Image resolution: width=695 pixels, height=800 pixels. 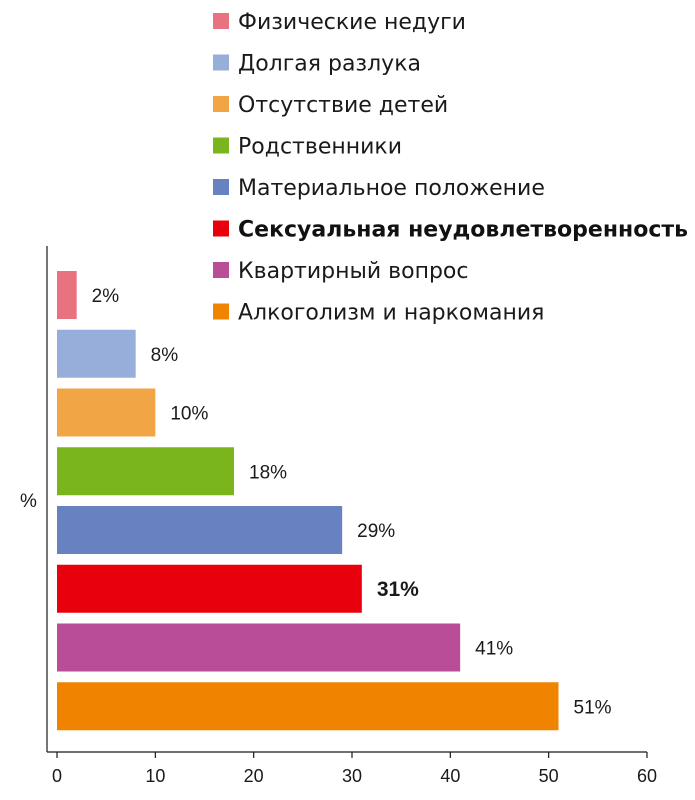 I want to click on legend-label-4: Родственники, so click(x=320, y=147).